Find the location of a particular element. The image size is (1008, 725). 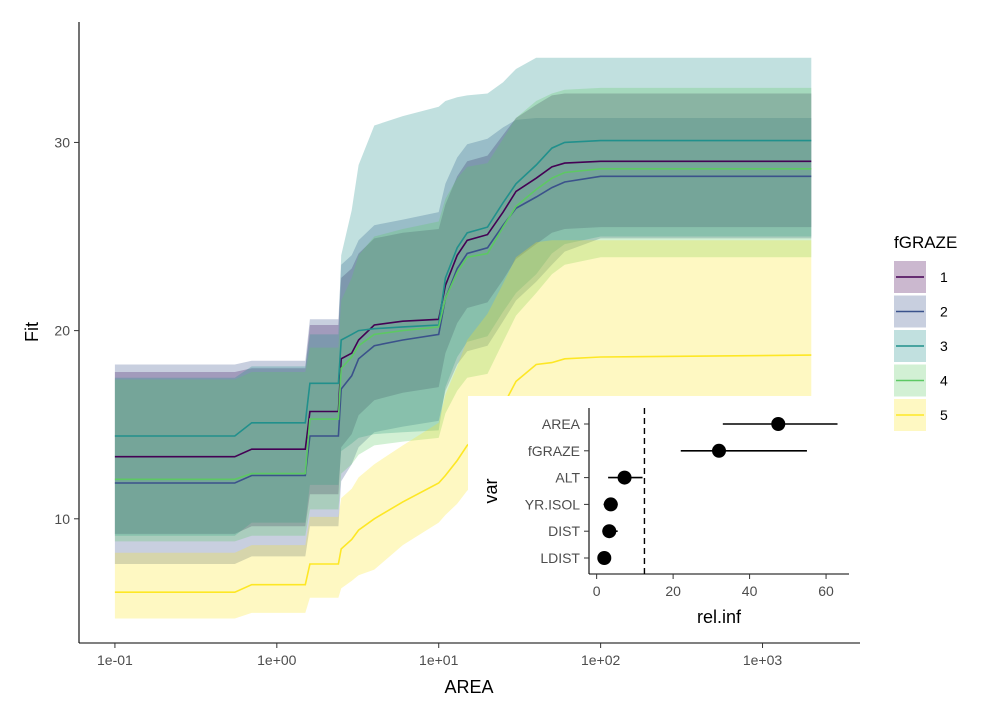

legend: fGRAZE 1 2 3 4 5 is located at coordinates (925, 332).